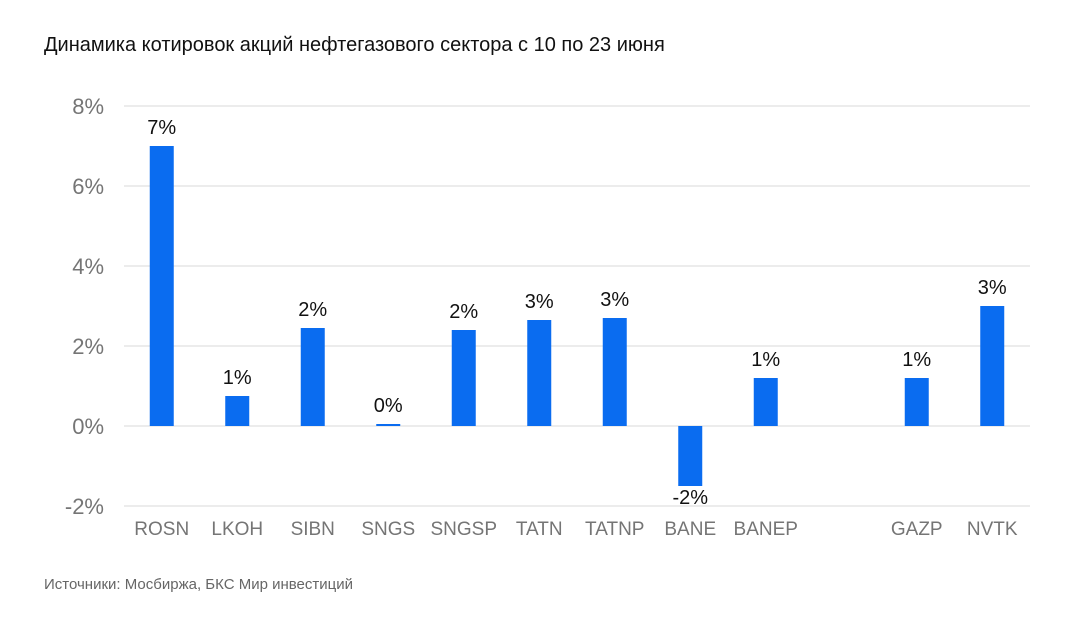  What do you see at coordinates (88, 266) in the screenshot?
I see `y-tick-label: 4%` at bounding box center [88, 266].